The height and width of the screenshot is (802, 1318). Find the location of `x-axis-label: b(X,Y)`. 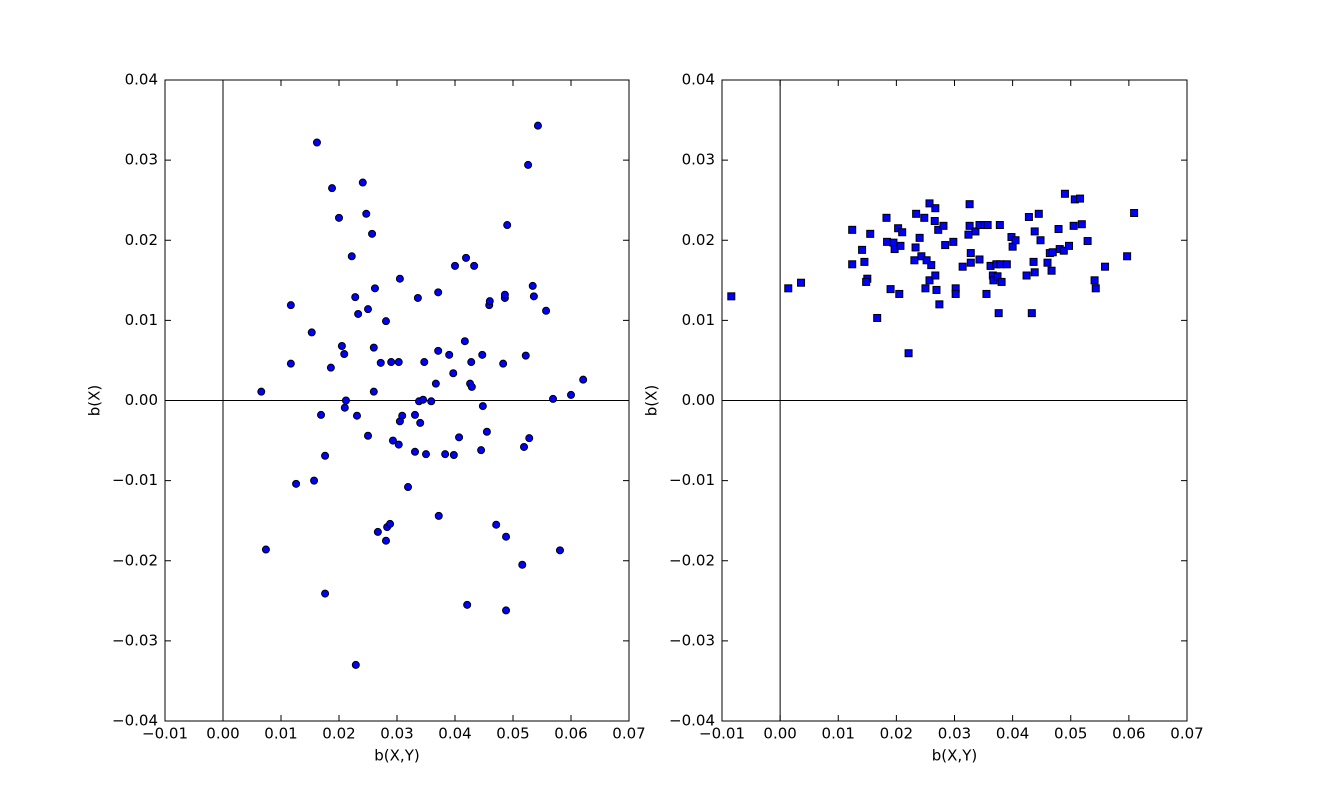

x-axis-label: b(X,Y) is located at coordinates (954, 756).